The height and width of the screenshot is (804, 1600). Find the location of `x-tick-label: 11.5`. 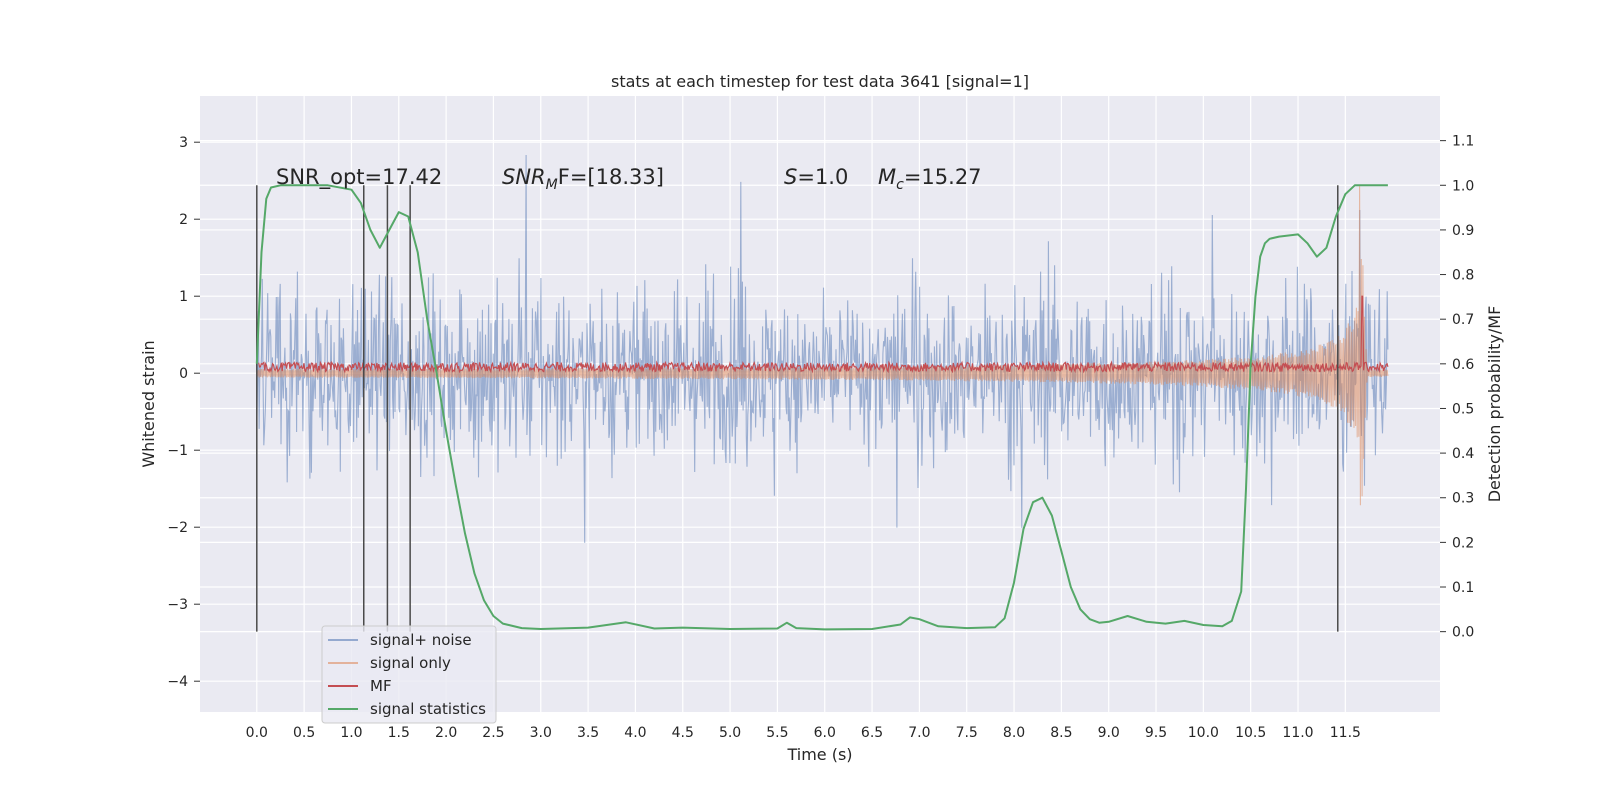

x-tick-label: 11.5 is located at coordinates (1345, 733).